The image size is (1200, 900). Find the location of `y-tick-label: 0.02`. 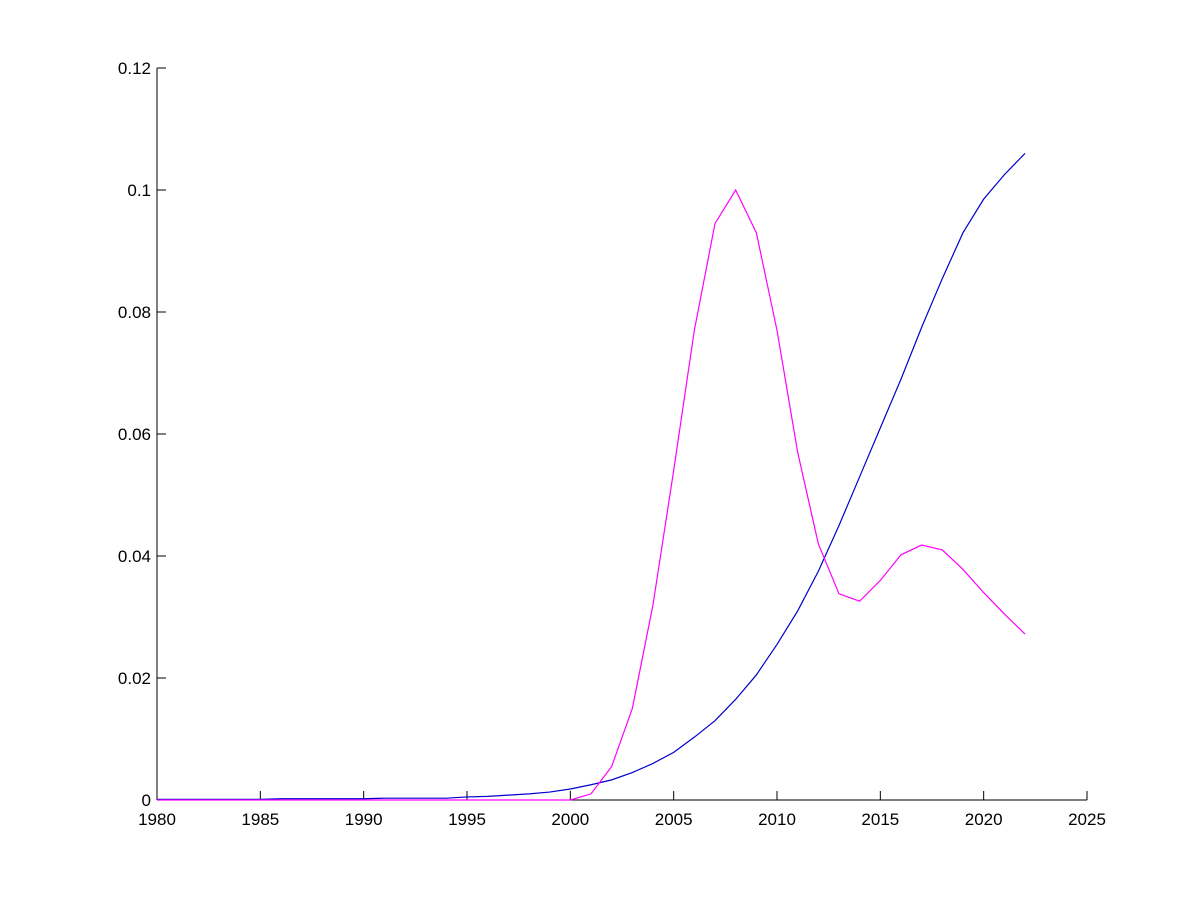

y-tick-label: 0.02 is located at coordinates (134, 678).